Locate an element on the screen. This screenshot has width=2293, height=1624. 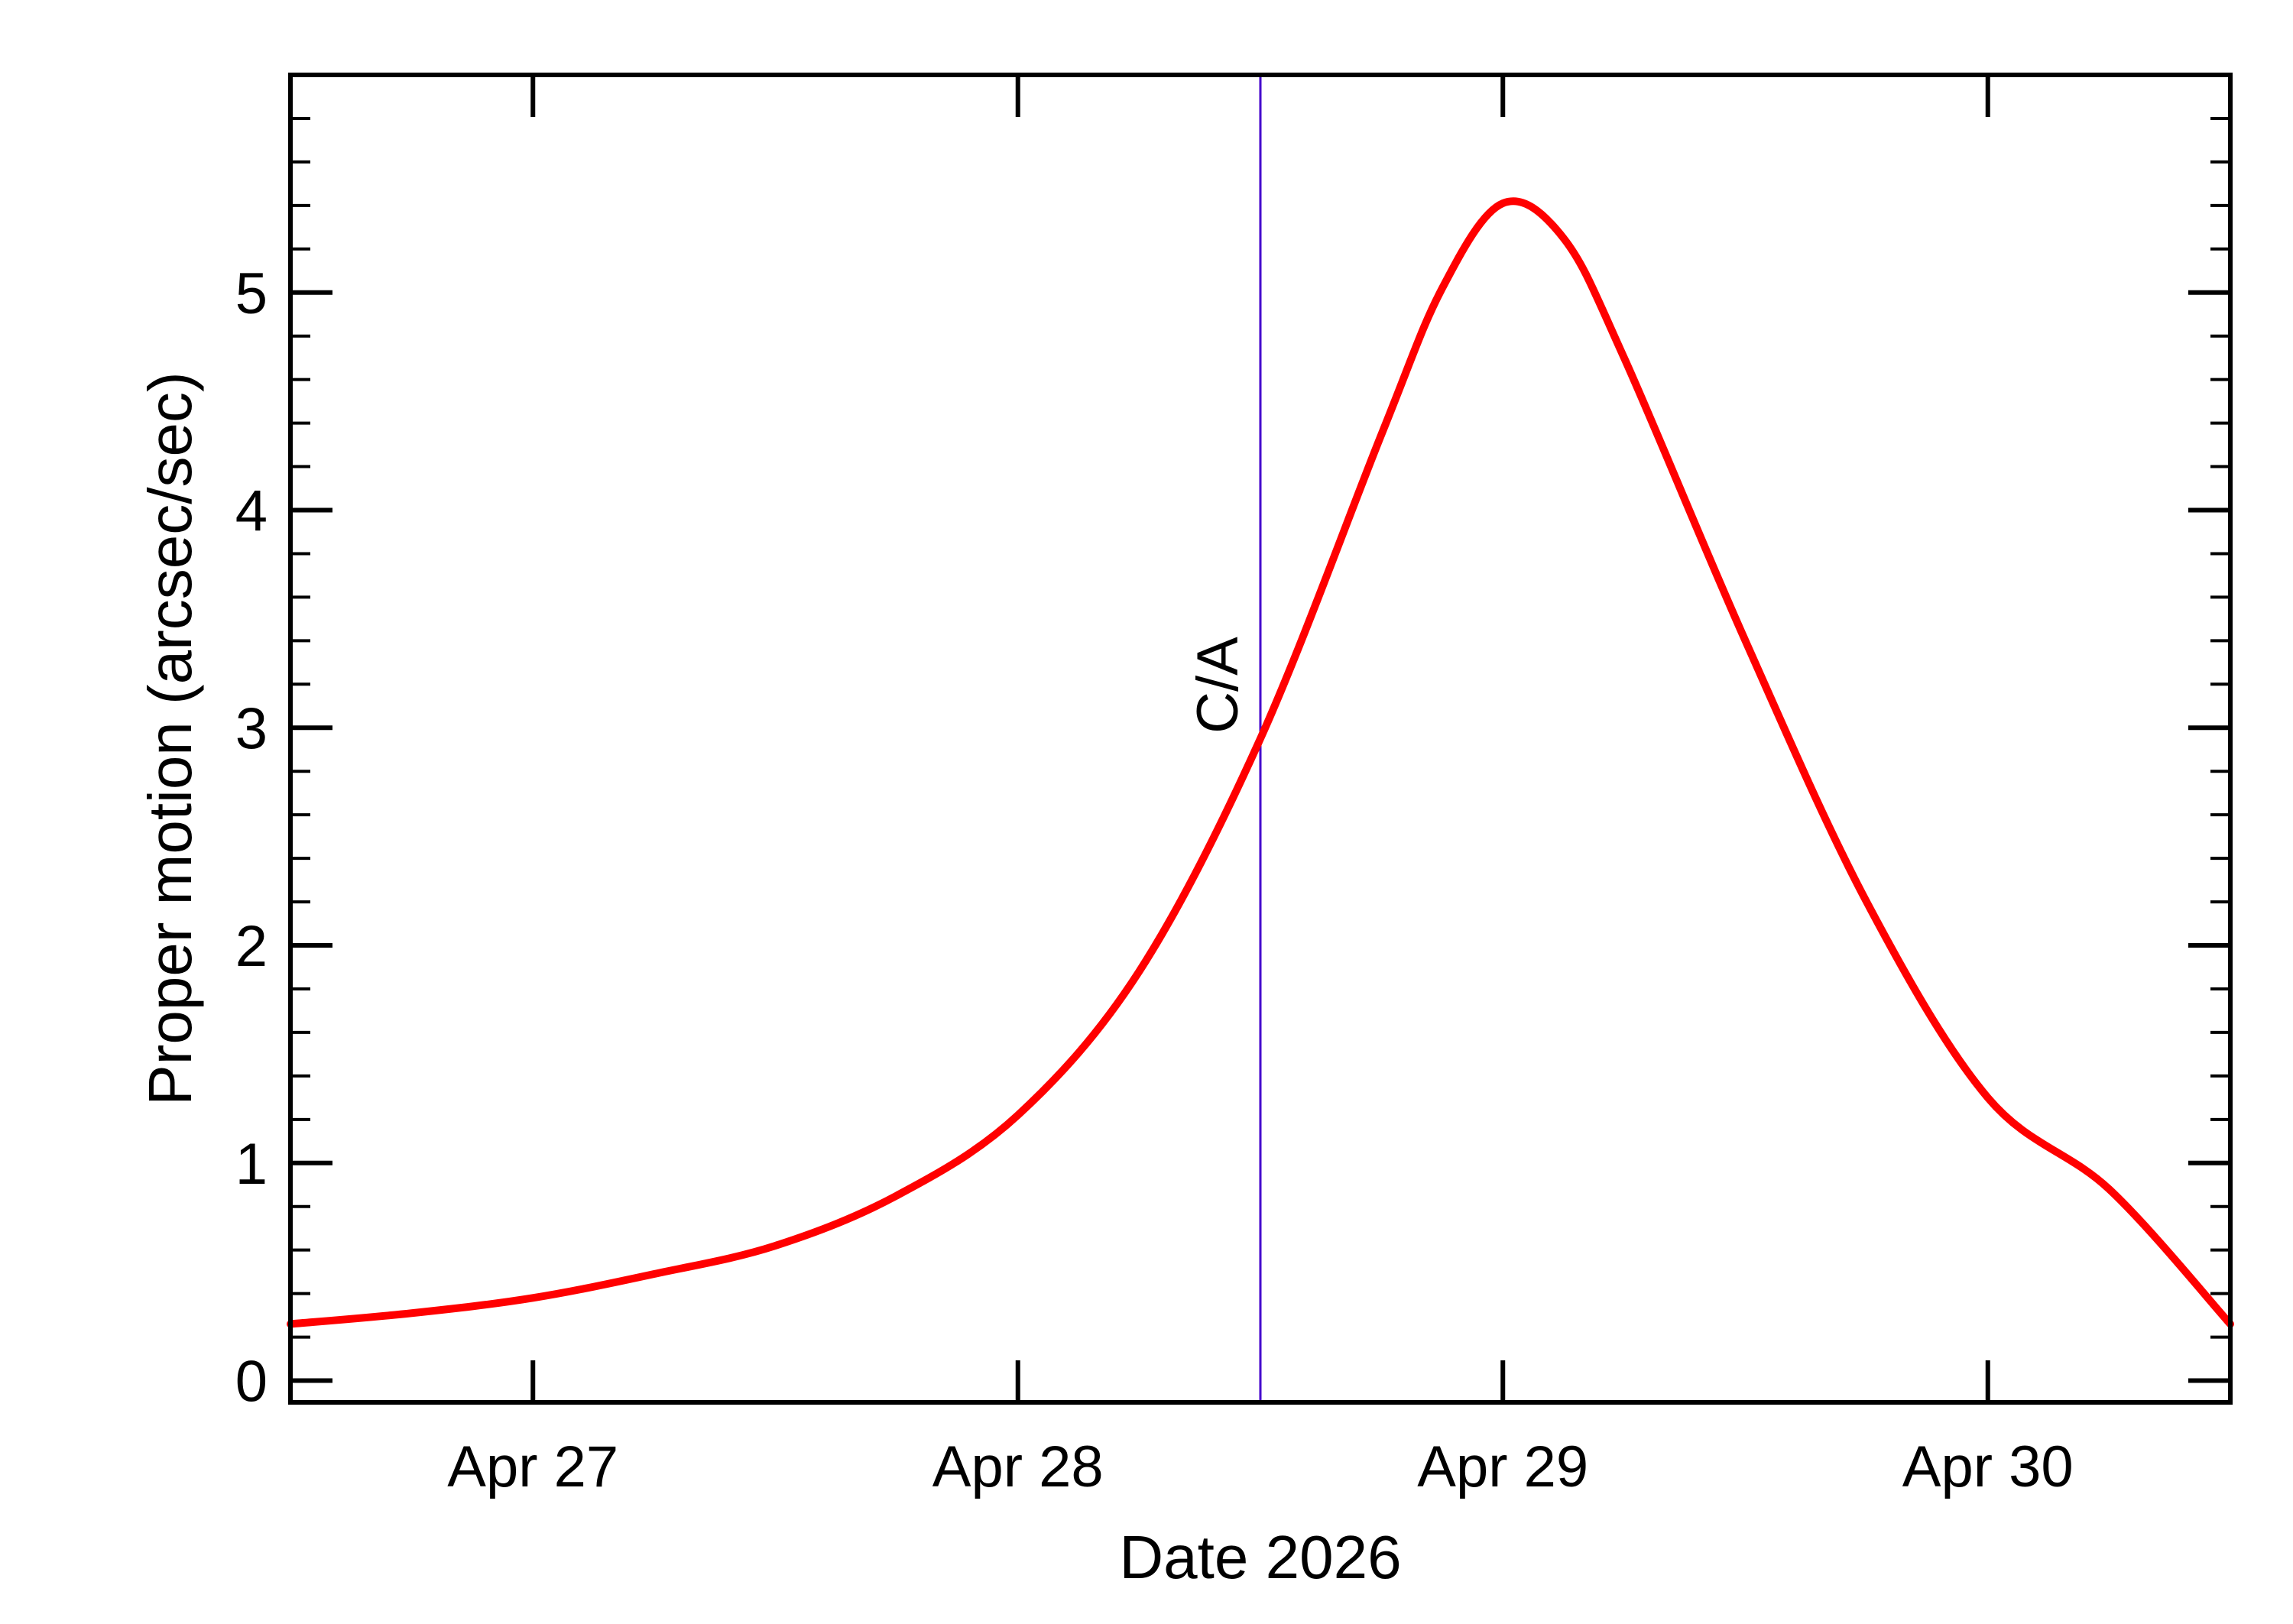
y-tick-labels: 0 1 2 3 4 5 is located at coordinates (251, 838).